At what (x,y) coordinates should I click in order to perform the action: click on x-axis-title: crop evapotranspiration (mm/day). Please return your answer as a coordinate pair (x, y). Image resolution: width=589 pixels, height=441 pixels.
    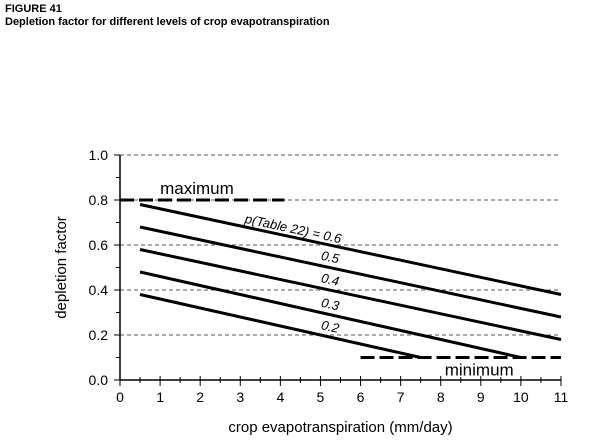
    Looking at the image, I should click on (340, 427).